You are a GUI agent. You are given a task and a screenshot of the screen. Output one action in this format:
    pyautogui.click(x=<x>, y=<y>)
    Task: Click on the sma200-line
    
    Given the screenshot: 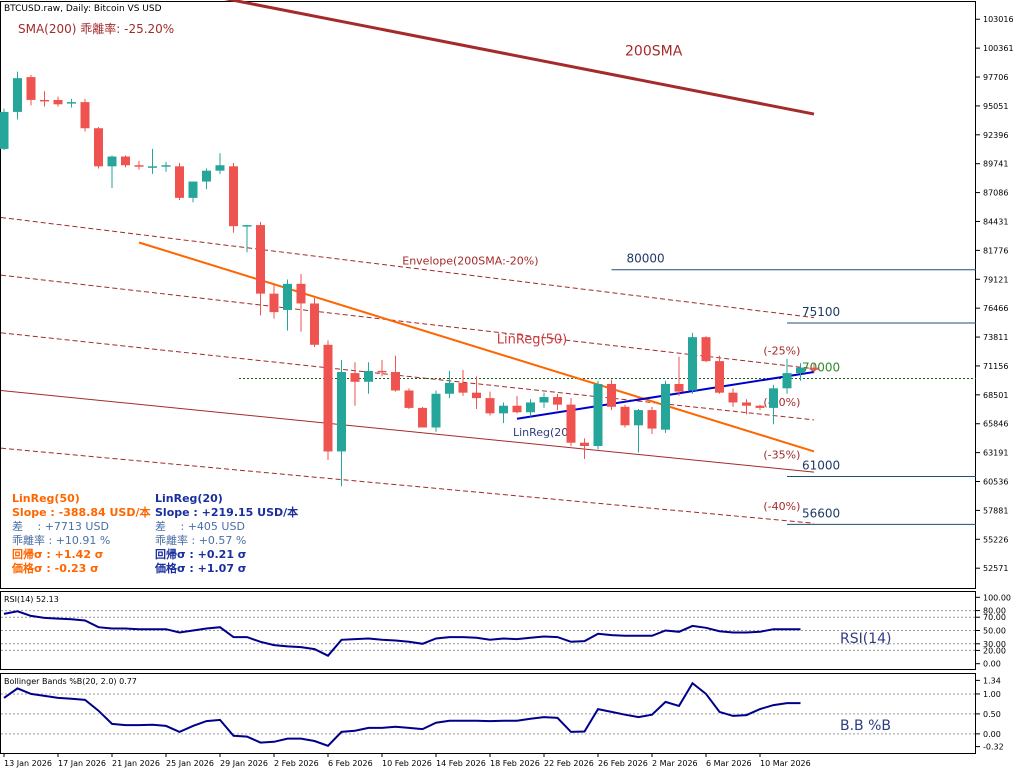 What is the action you would take?
    pyautogui.click(x=519, y=58)
    